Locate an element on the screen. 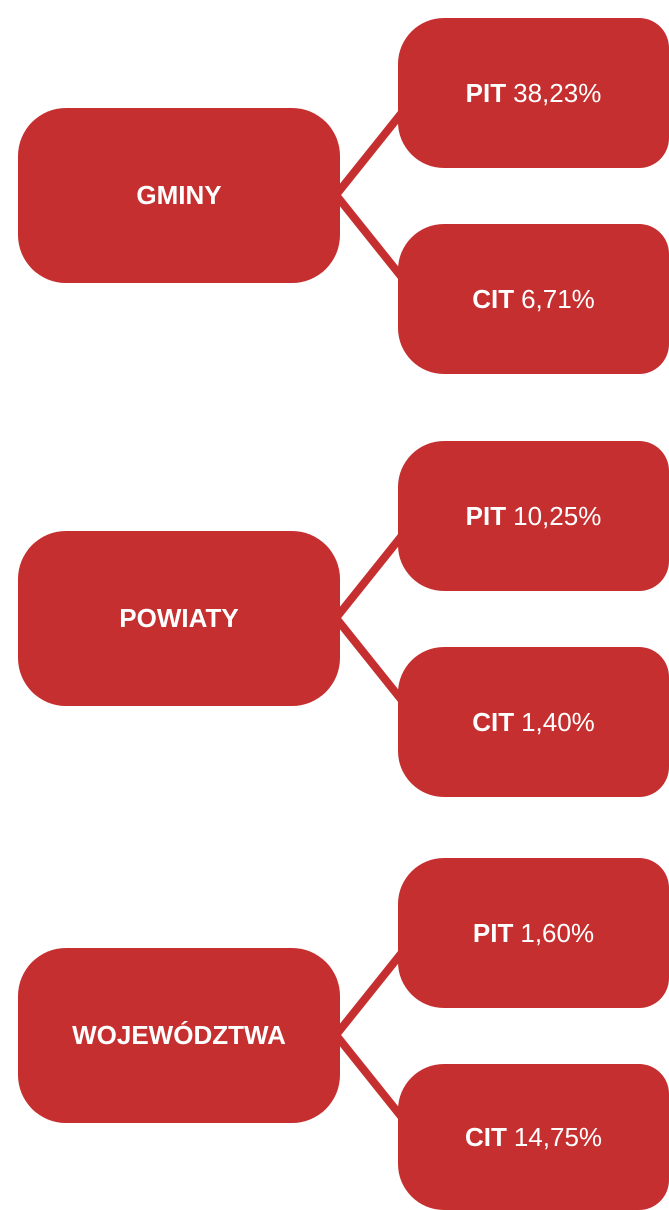 Image resolution: width=669 pixels, height=1210 pixels. group-name: WOJEWÓDZTWA is located at coordinates (179, 1035).